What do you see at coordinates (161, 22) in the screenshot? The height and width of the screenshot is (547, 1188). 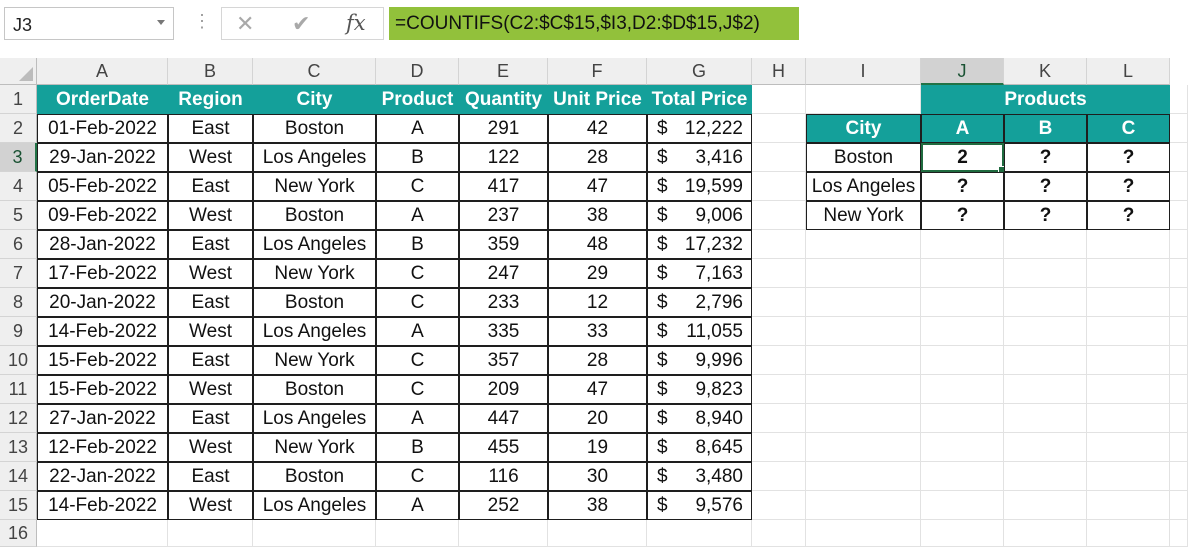 I see `chevron-down-icon` at bounding box center [161, 22].